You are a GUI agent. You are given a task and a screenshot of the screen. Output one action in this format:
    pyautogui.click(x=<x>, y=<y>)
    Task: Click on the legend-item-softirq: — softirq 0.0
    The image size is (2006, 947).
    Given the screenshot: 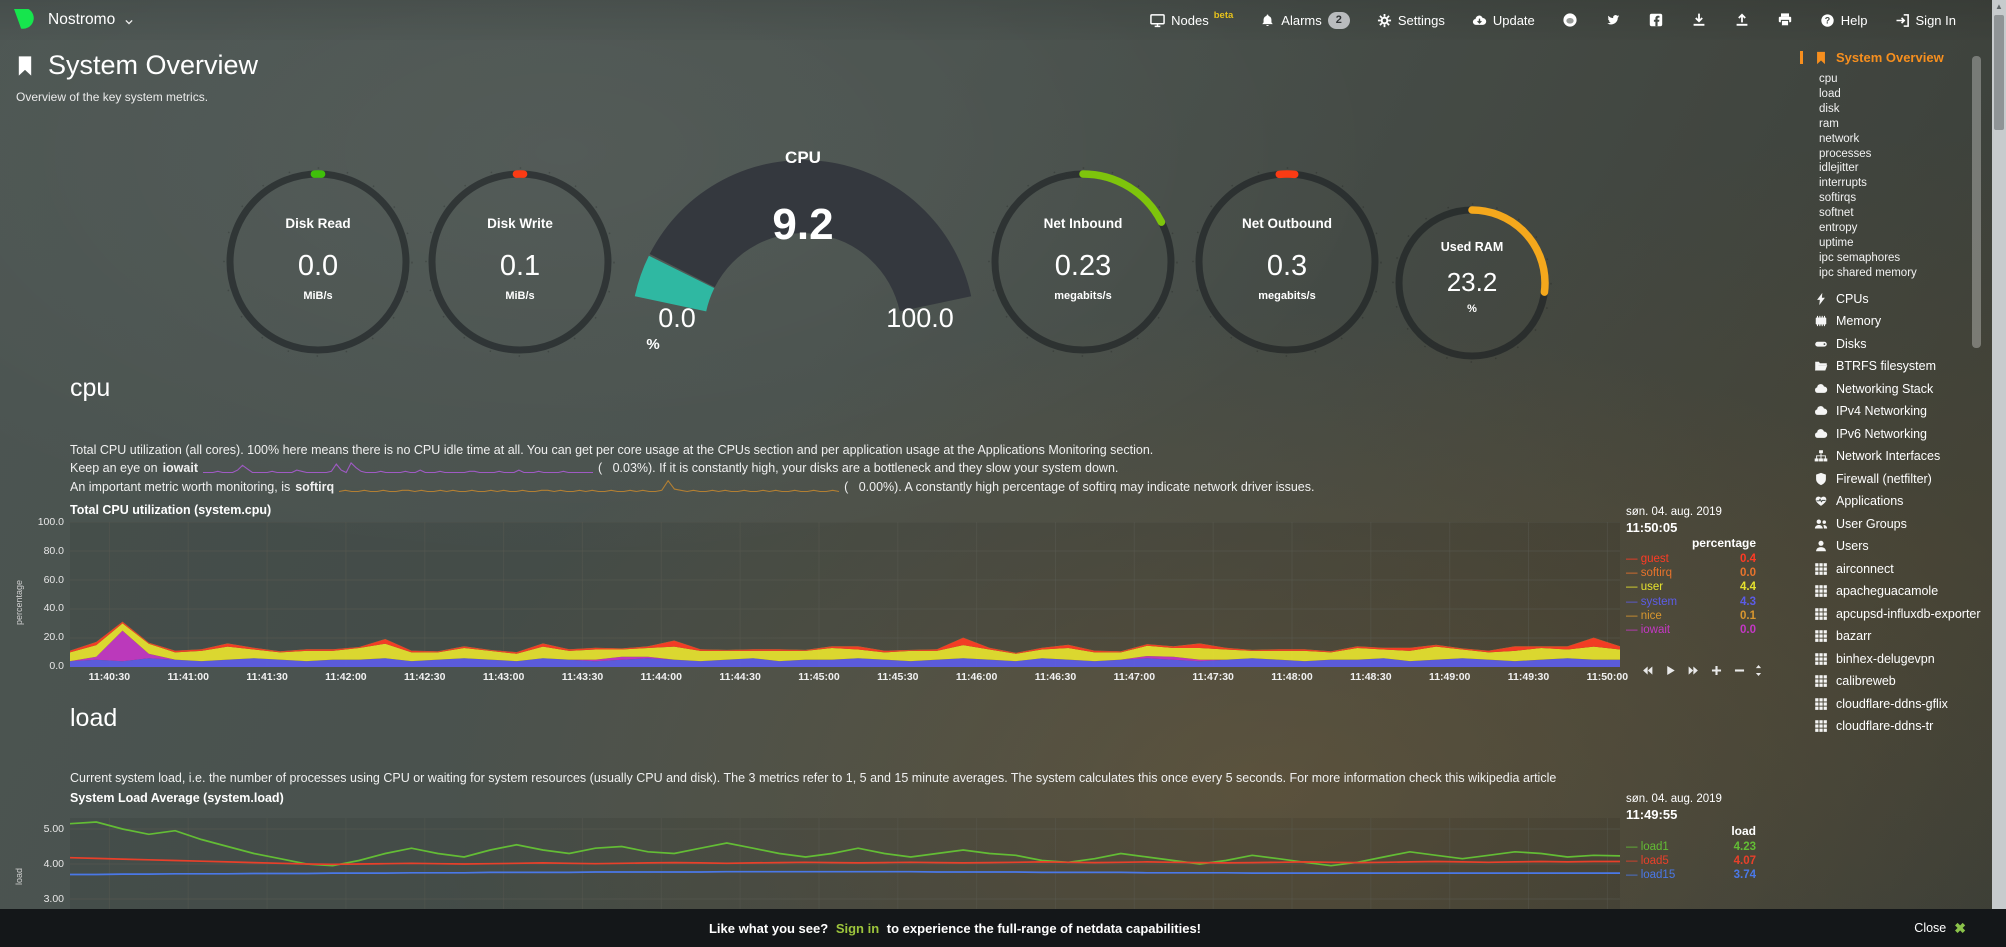 What is the action you would take?
    pyautogui.click(x=1691, y=573)
    